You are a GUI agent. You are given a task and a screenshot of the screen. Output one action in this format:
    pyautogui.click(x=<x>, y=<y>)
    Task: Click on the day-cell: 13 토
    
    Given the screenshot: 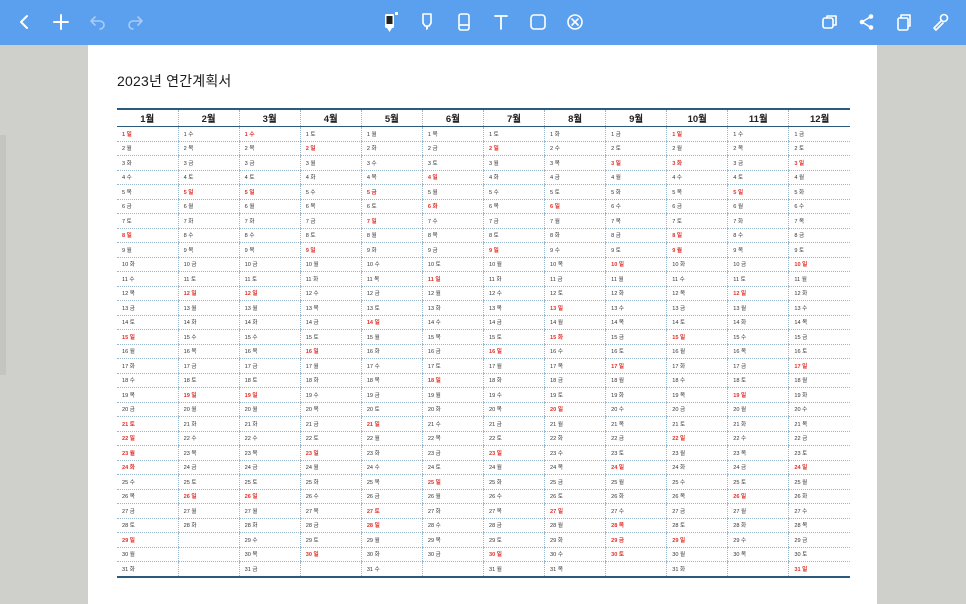 What is the action you would take?
    pyautogui.click(x=391, y=308)
    